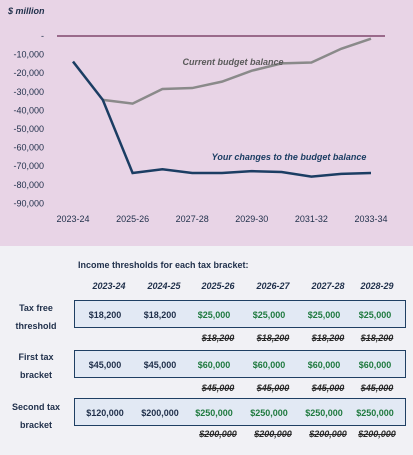 The height and width of the screenshot is (455, 413). What do you see at coordinates (311, 219) in the screenshot?
I see `x-tick-label: 2031-32` at bounding box center [311, 219].